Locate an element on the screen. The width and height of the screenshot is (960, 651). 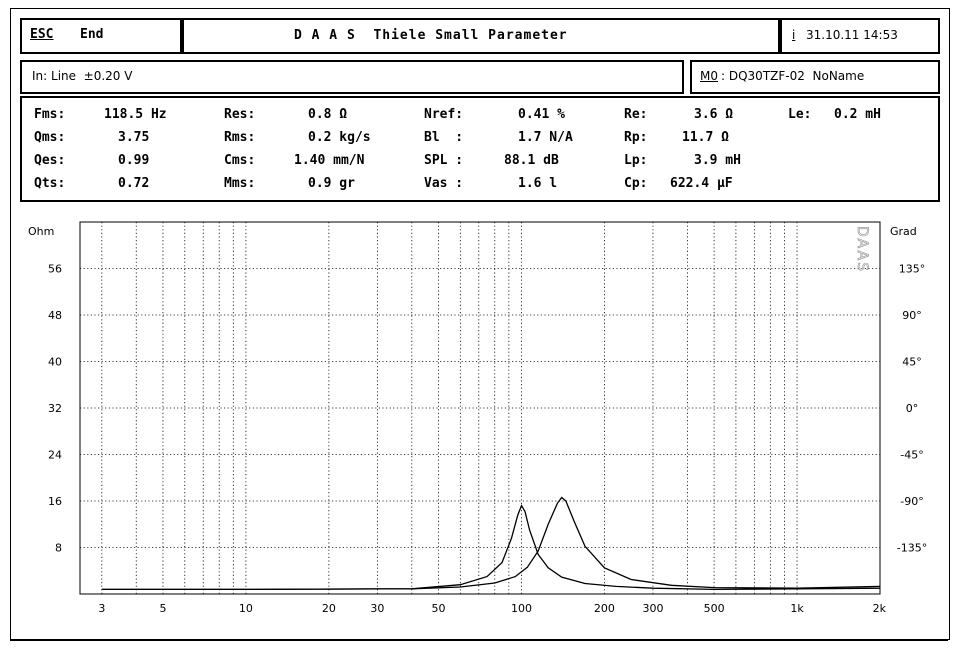
param-value: 3.75 is located at coordinates (134, 137).